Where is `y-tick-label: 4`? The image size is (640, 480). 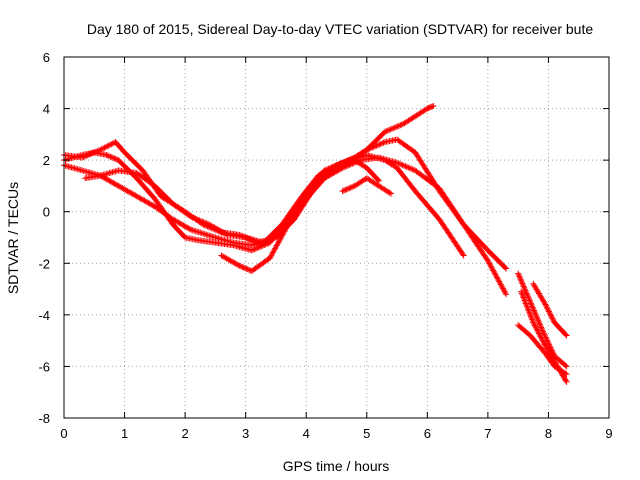
y-tick-label: 4 is located at coordinates (46, 109).